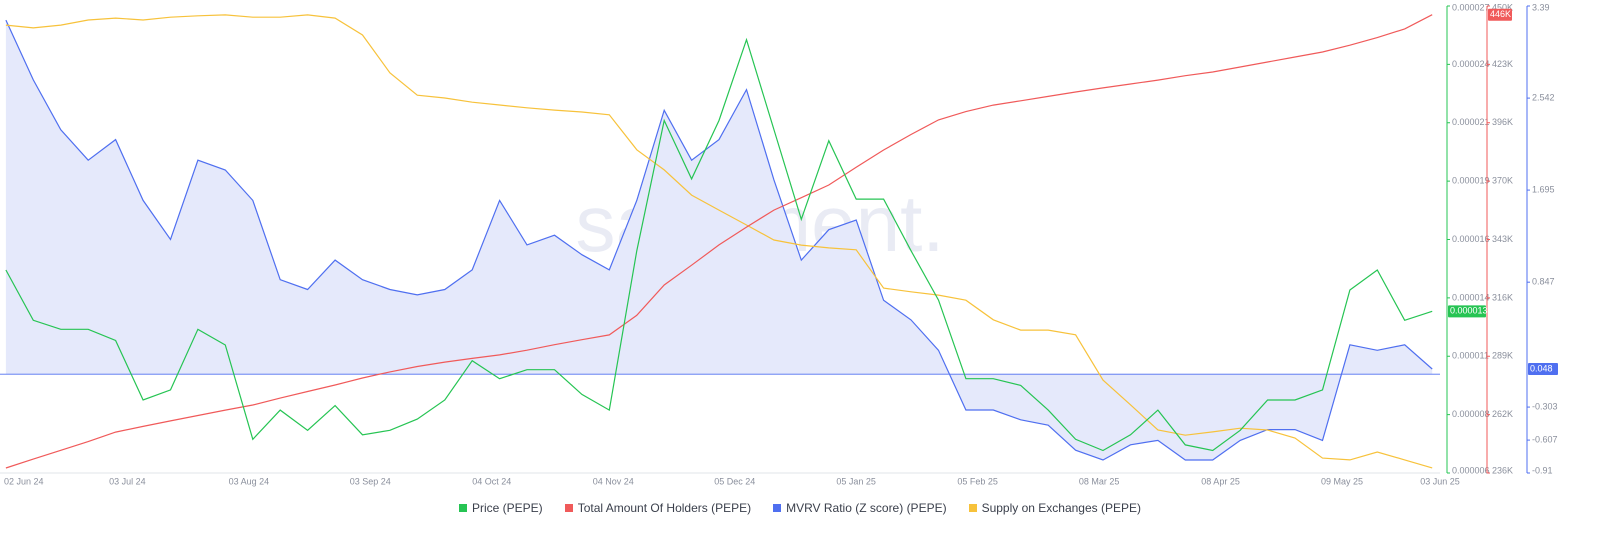  I want to click on legend-item: Price (PEPE), so click(501, 508).